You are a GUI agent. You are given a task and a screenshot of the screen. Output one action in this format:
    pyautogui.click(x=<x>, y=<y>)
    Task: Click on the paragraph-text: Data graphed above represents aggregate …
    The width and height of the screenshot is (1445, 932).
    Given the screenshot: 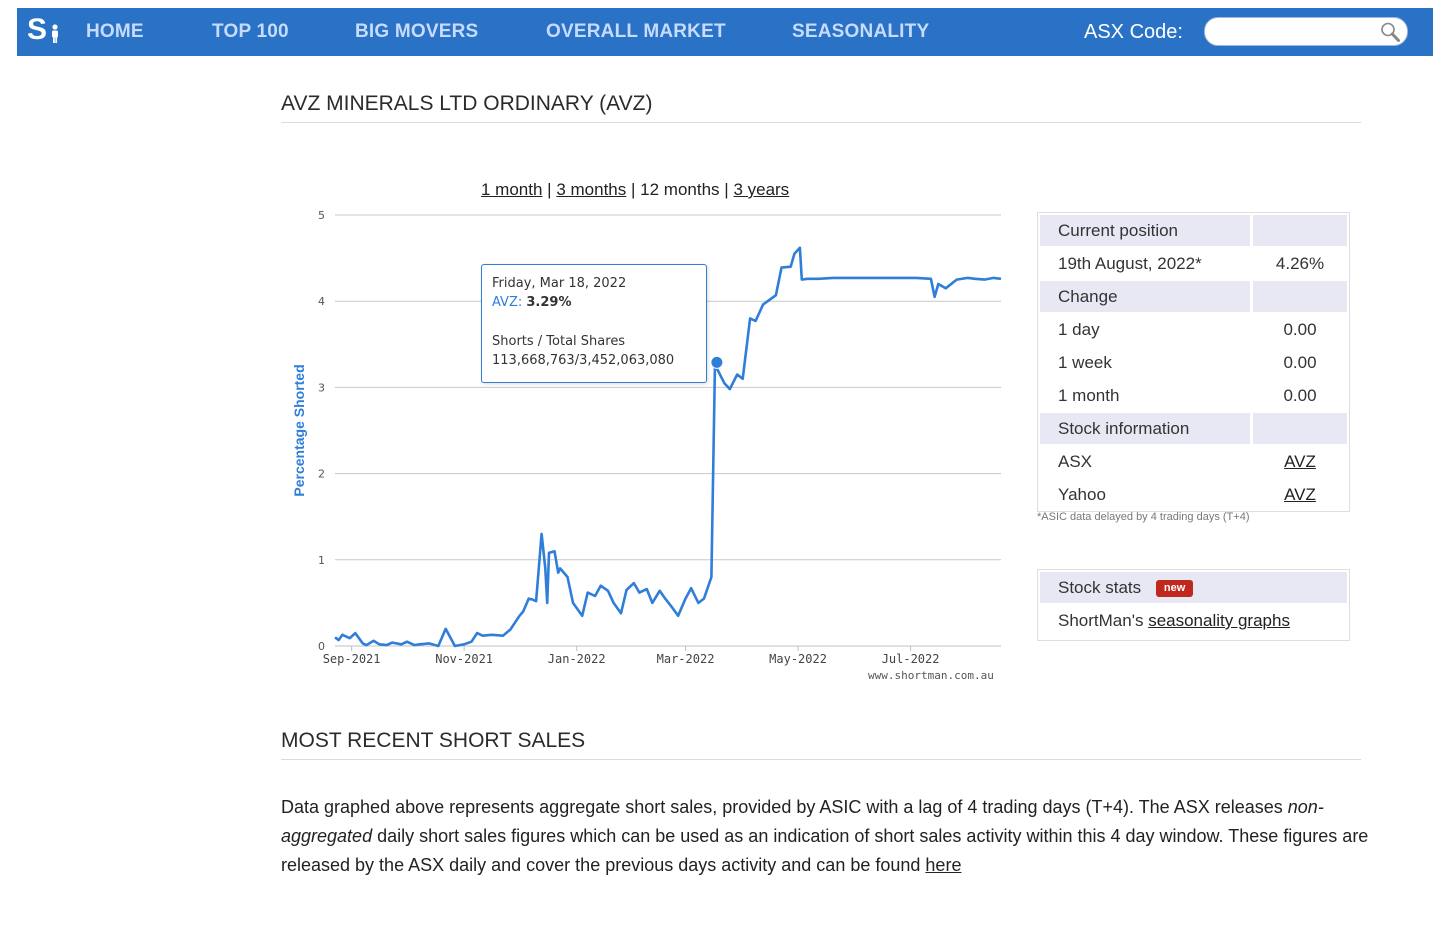 What is the action you would take?
    pyautogui.click(x=782, y=807)
    